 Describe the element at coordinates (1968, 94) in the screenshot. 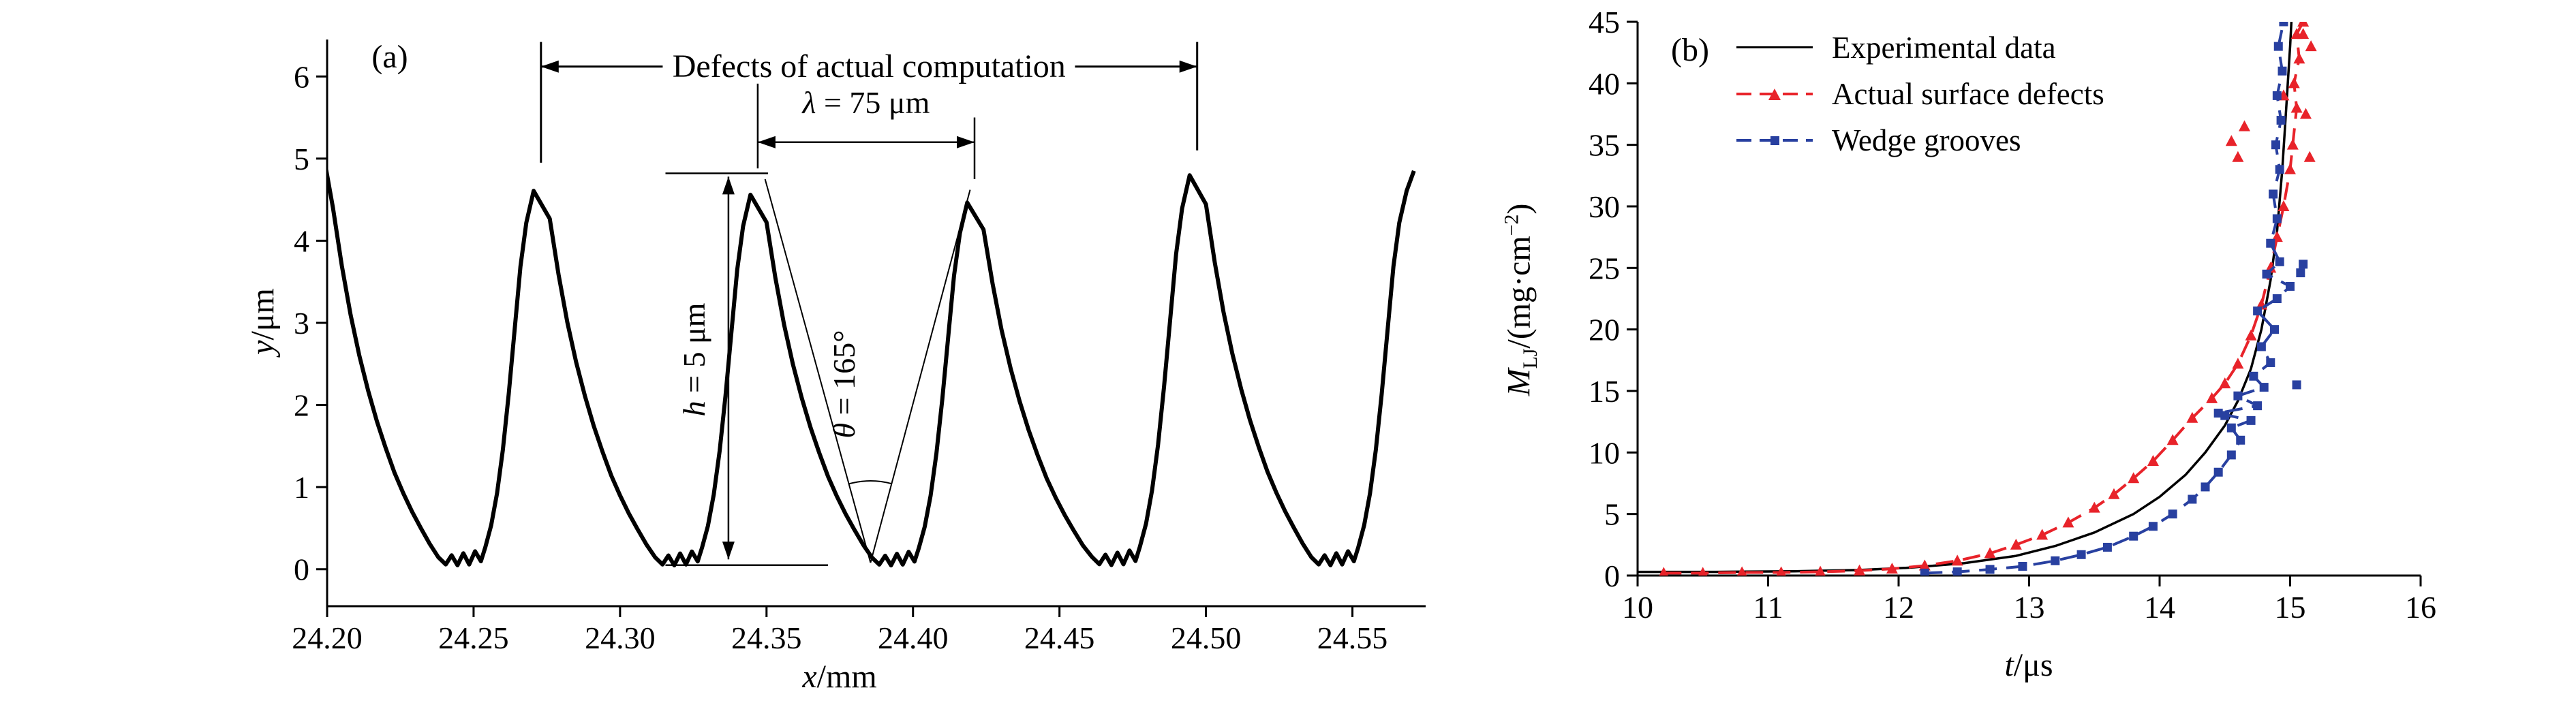

I see `legend-label-defects: Actual surface defects` at that location.